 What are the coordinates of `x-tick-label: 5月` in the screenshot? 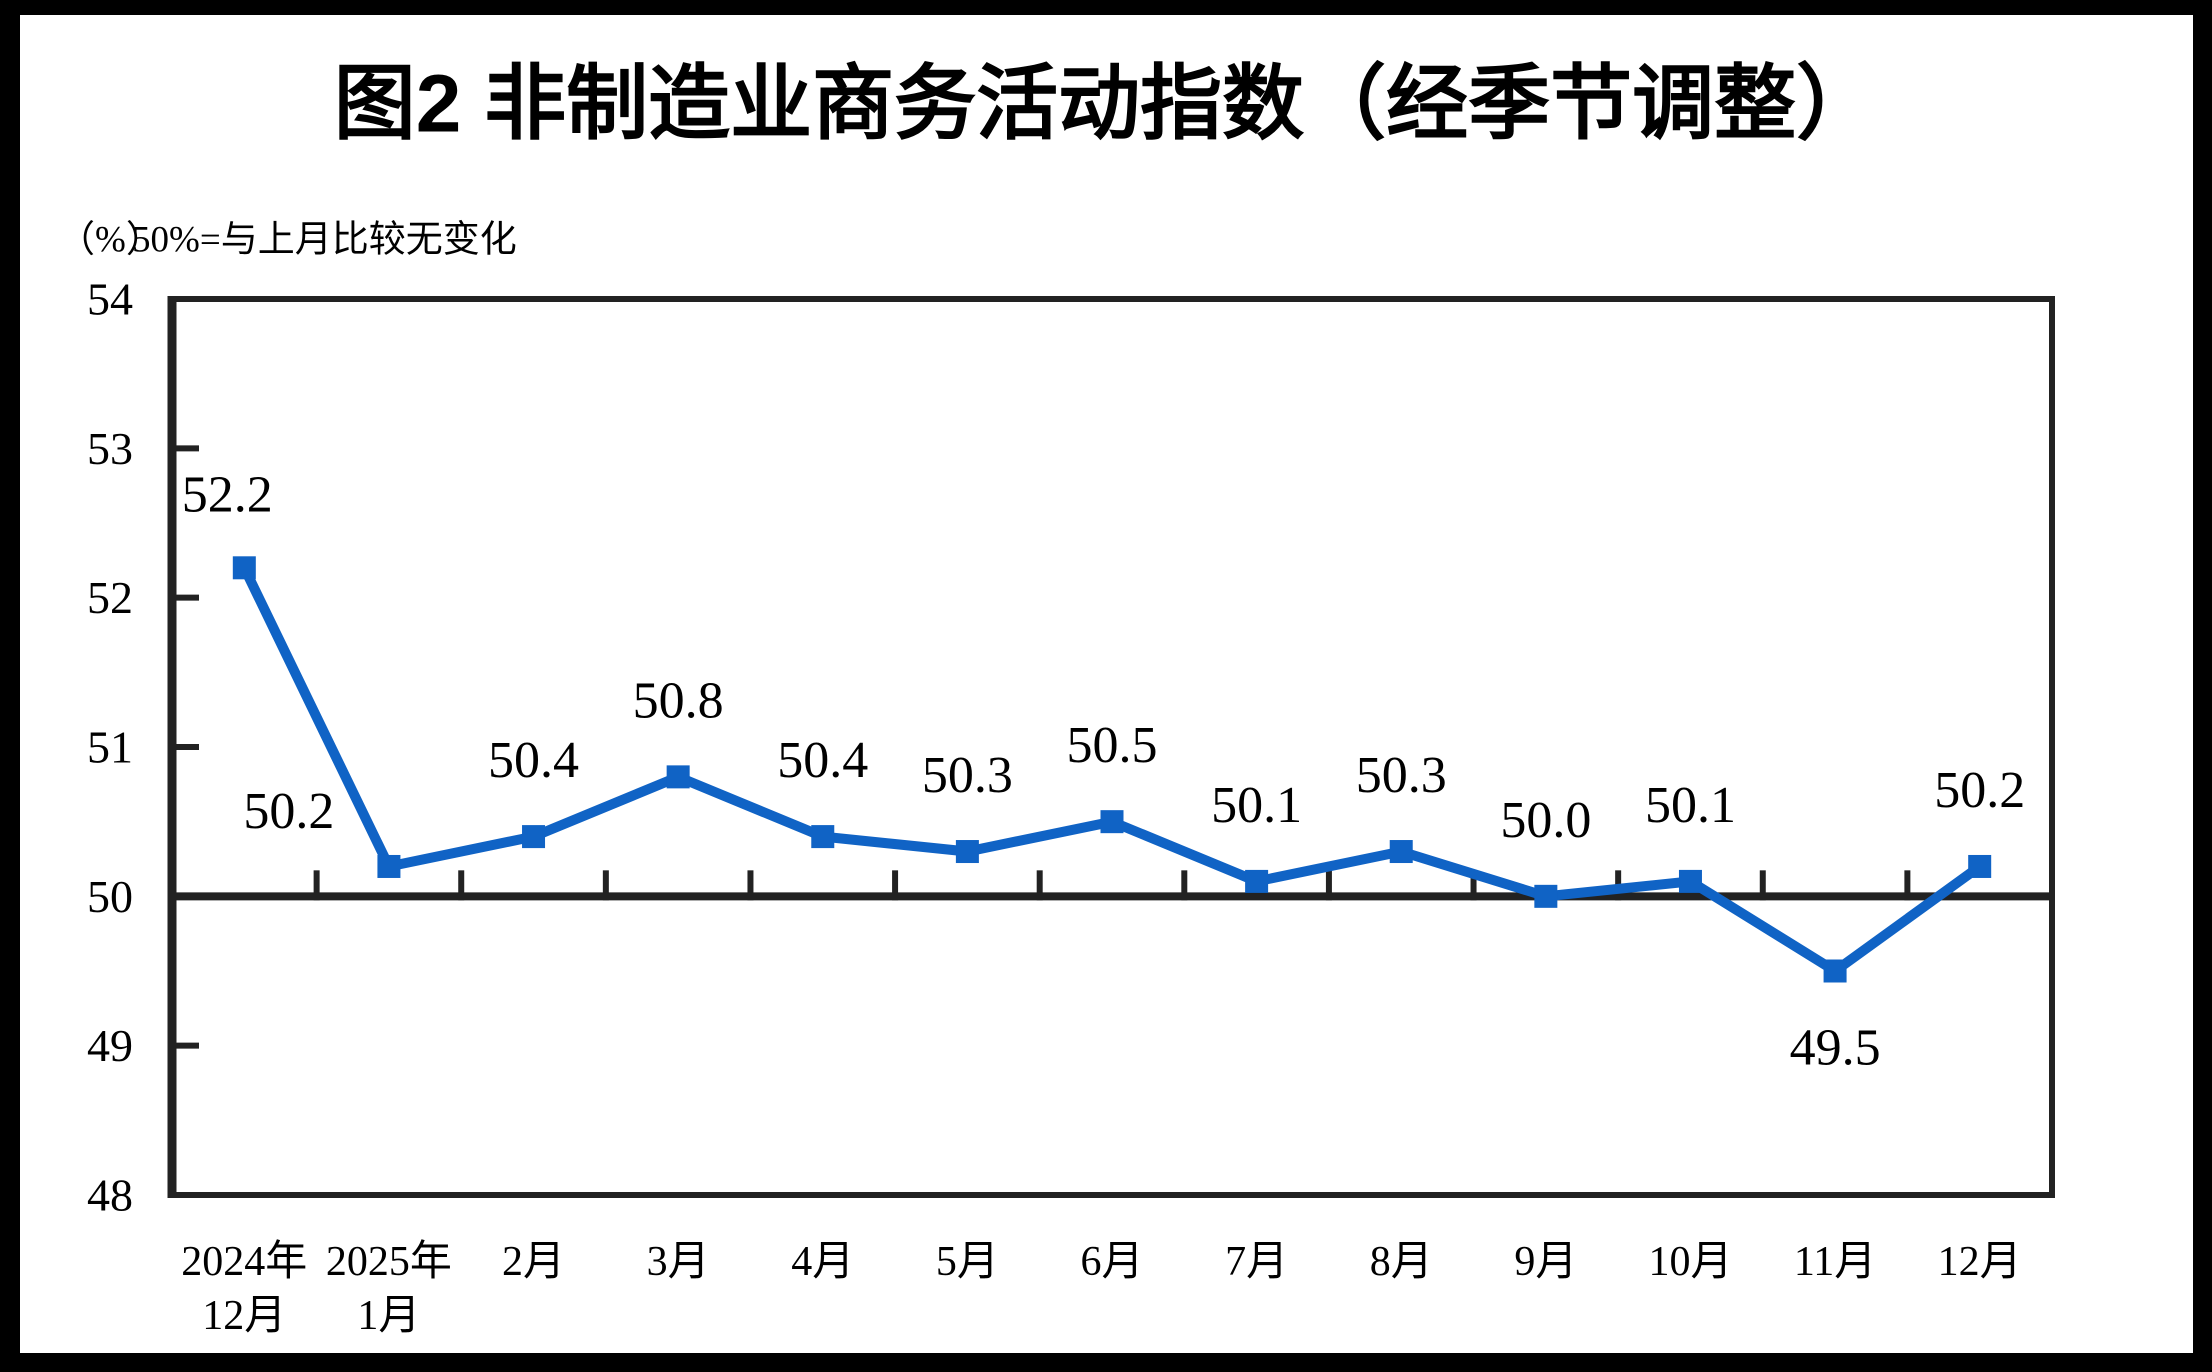 It's located at (967, 1262).